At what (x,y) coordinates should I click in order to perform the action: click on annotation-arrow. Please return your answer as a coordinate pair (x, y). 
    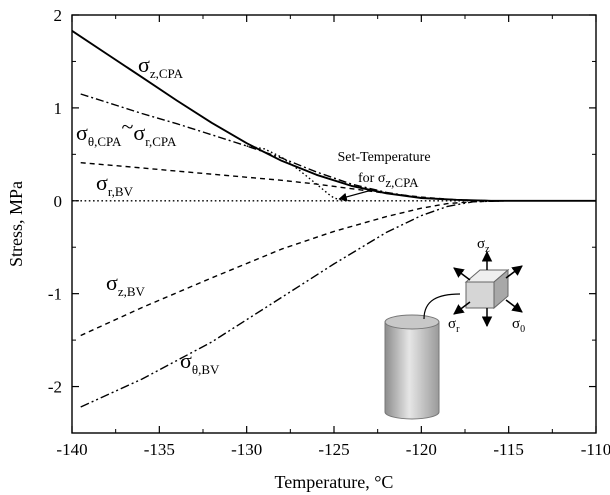
    Looking at the image, I should click on (355, 195).